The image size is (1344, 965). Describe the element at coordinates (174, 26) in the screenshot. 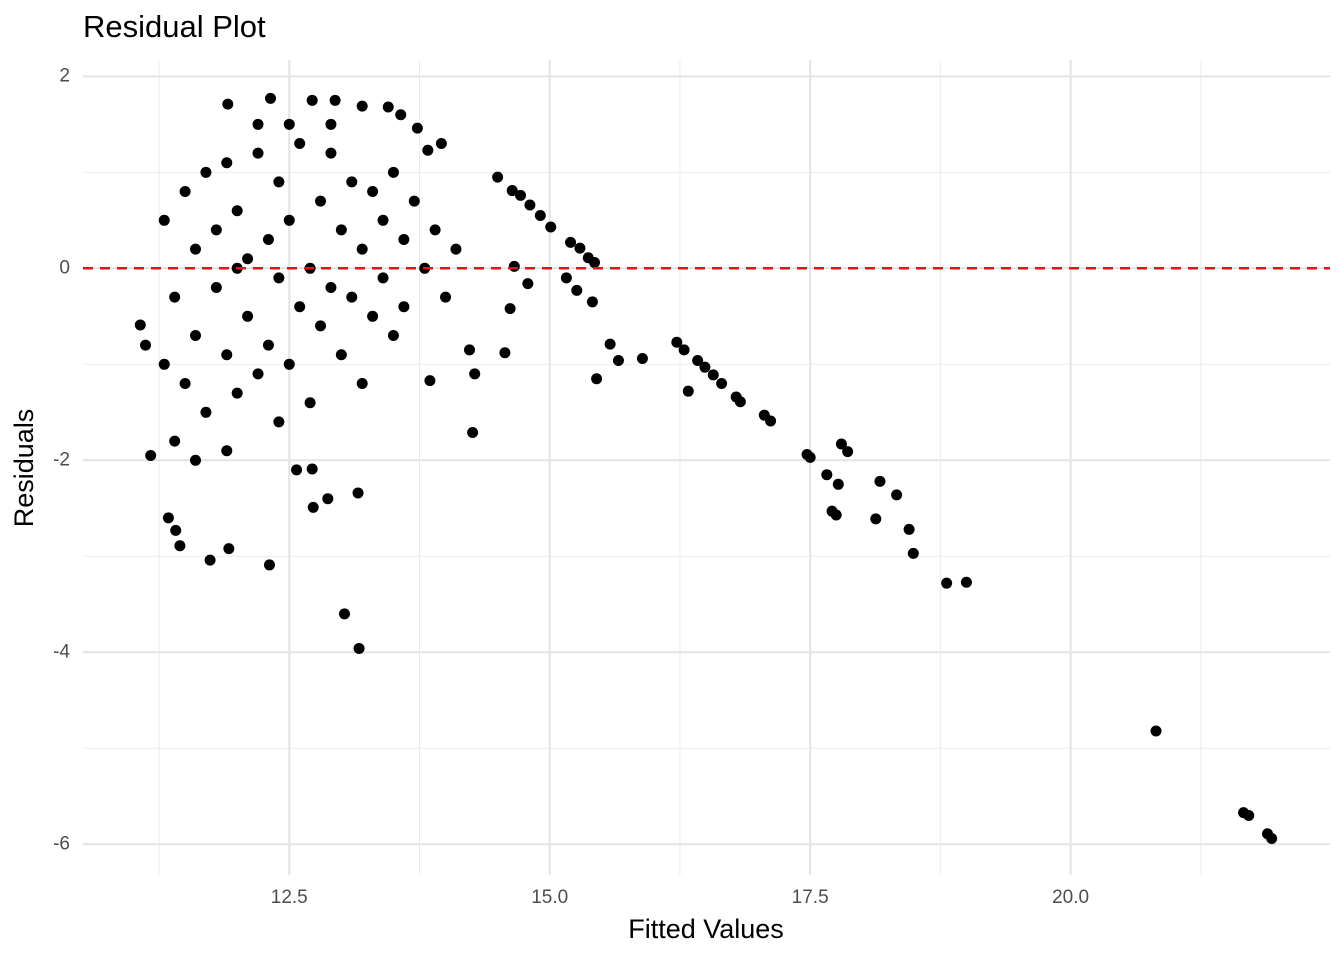

I see `chart-title: Residual Plot` at that location.